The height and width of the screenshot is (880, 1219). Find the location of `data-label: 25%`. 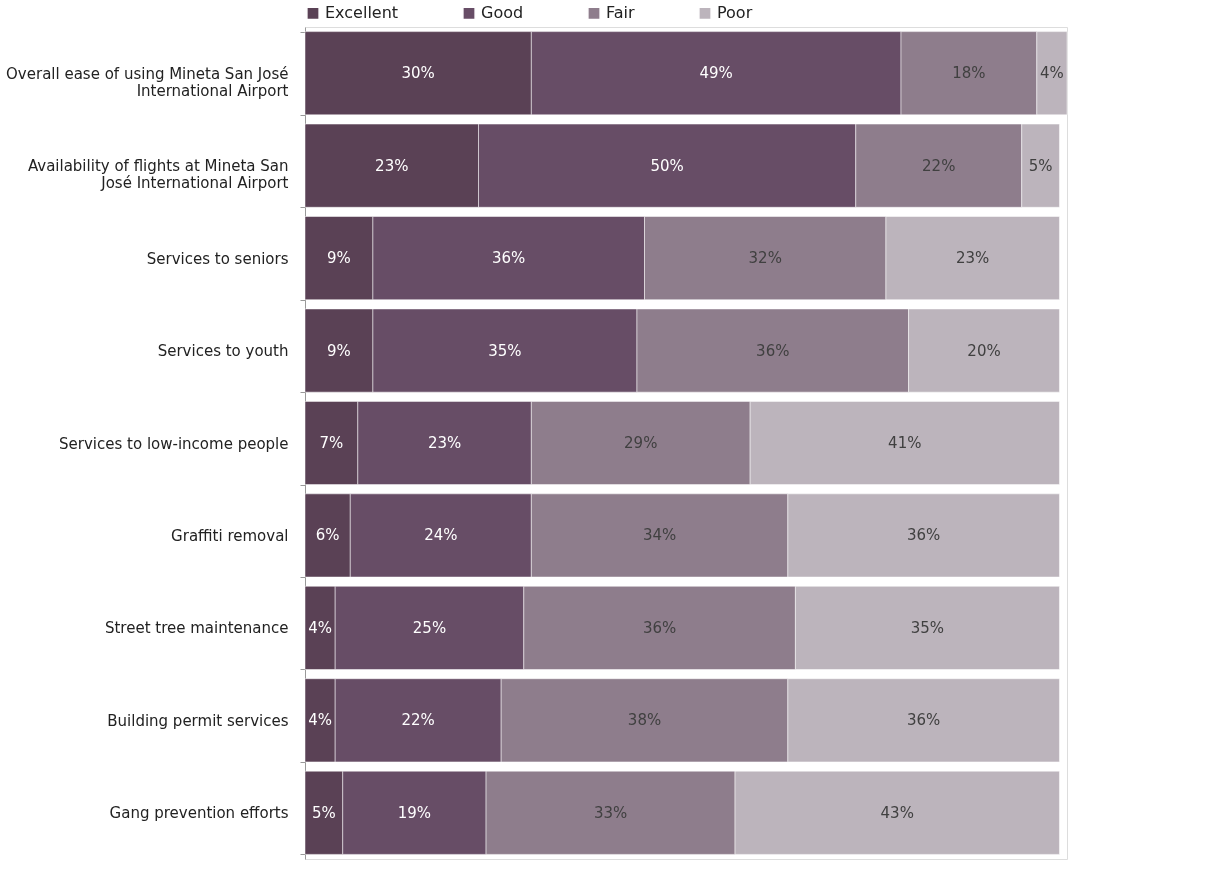

data-label: 25% is located at coordinates (429, 627).